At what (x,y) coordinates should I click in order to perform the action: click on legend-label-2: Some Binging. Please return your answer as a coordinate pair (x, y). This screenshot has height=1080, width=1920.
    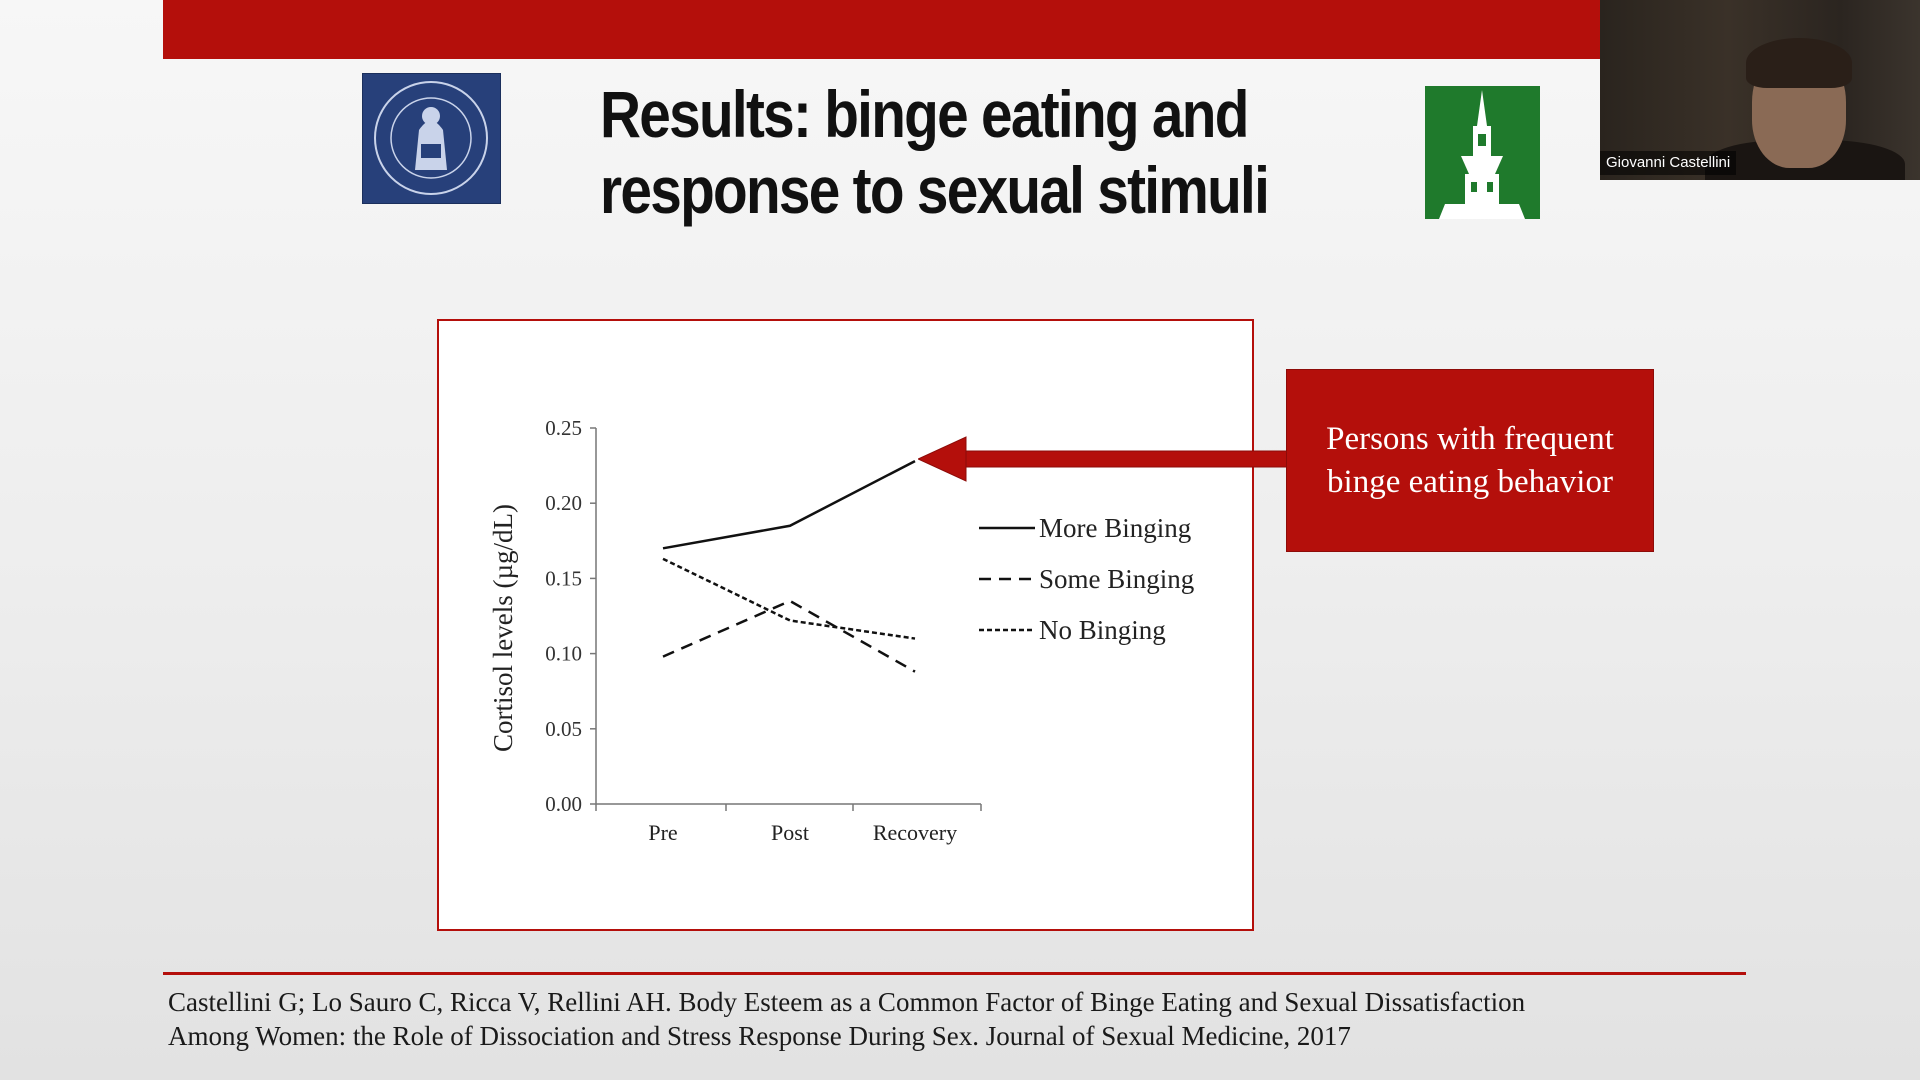
    Looking at the image, I should click on (1116, 579).